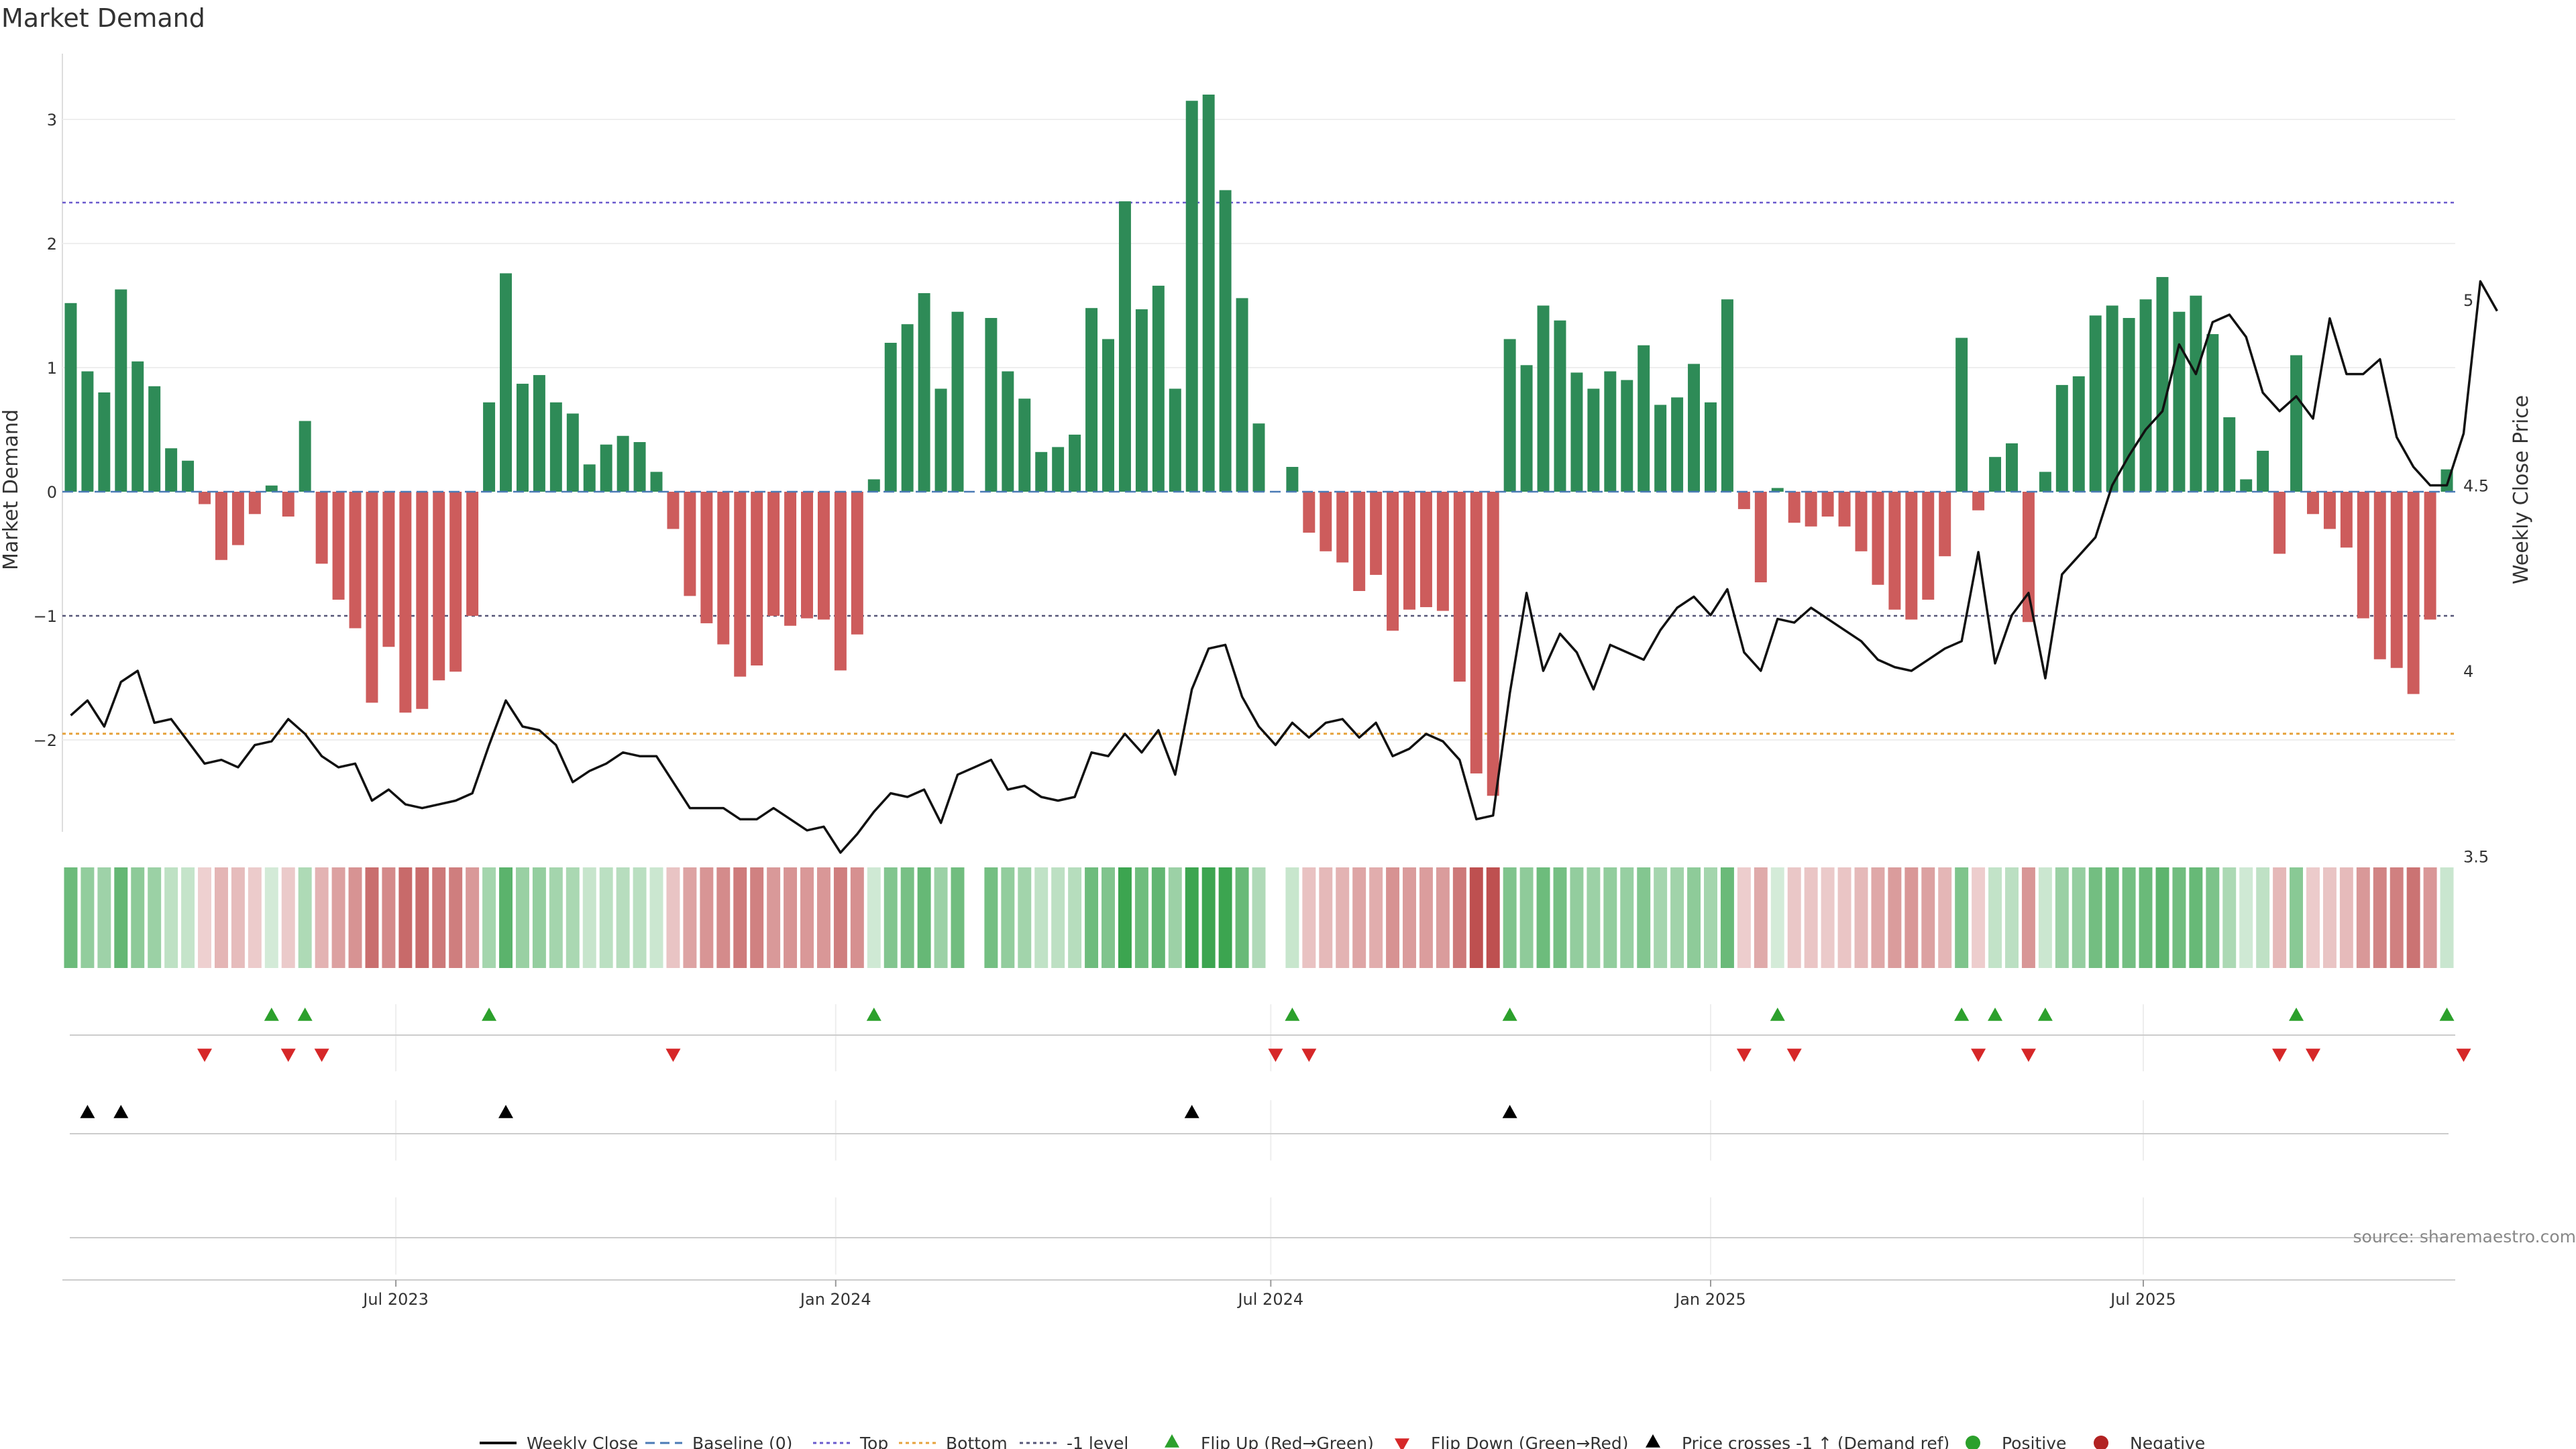 This screenshot has width=2576, height=1449. Describe the element at coordinates (2464, 1236) in the screenshot. I see `source-note: source: sharemaestro.com` at that location.